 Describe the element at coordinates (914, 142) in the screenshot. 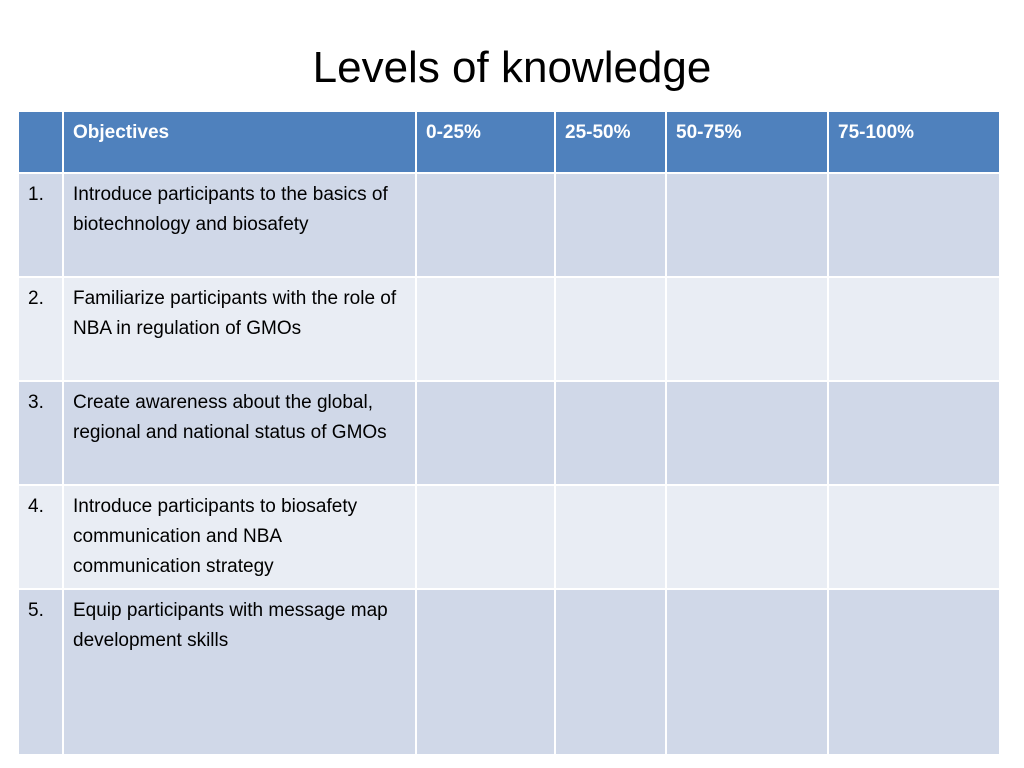

I see `header-75-100: 75-100%` at that location.